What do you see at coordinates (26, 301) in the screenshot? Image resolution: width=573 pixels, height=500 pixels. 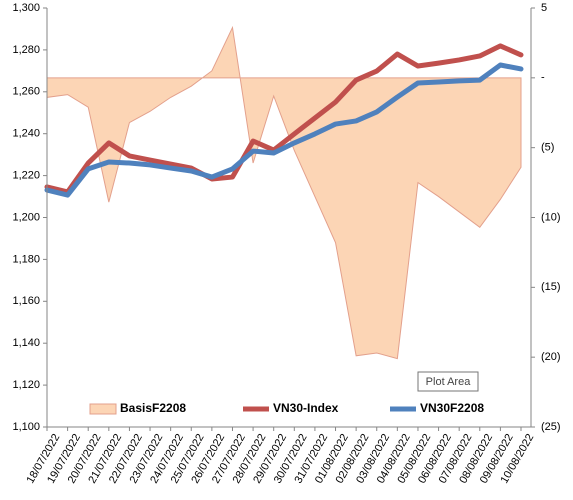 I see `y-tick-label: 1,160` at bounding box center [26, 301].